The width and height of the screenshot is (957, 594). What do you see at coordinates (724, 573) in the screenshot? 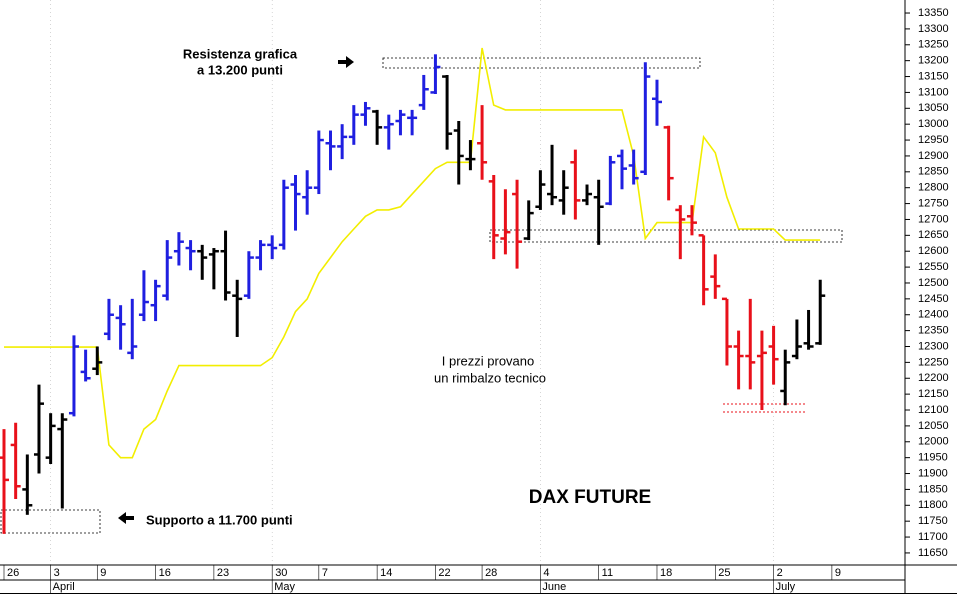
I see `x-tick-label: 25` at bounding box center [724, 573].